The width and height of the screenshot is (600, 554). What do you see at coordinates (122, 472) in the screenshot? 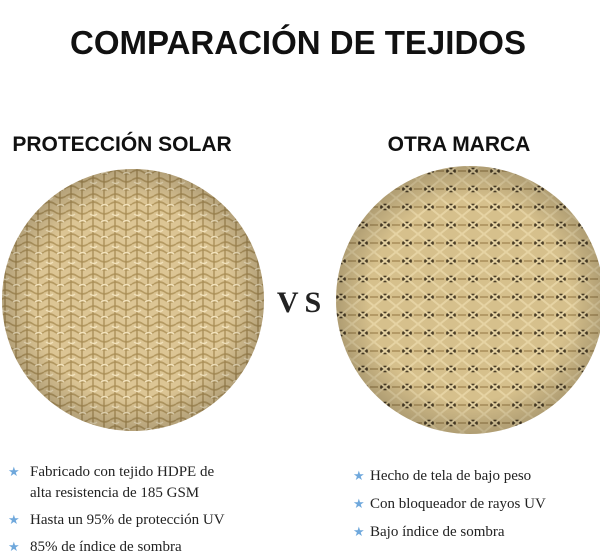
I see `bullet-text: Fabricado con tejido HDPE de` at bounding box center [122, 472].